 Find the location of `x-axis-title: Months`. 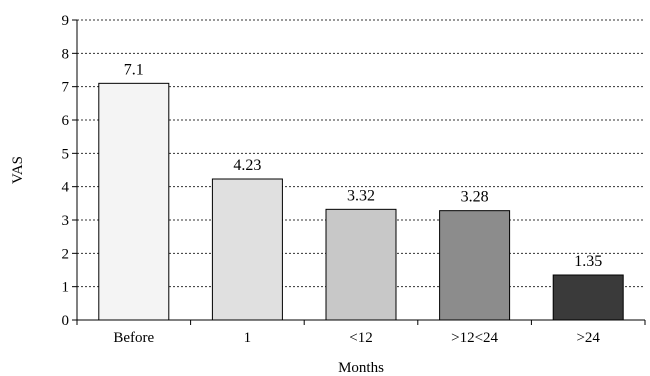

x-axis-title: Months is located at coordinates (361, 368).